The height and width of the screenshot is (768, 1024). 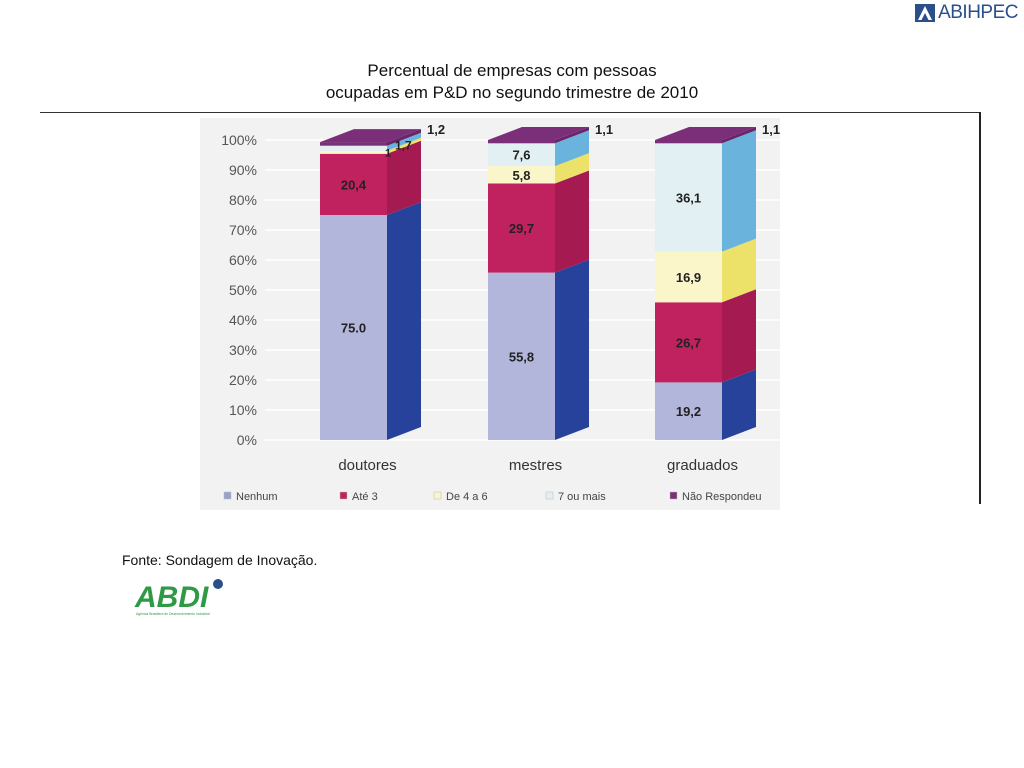 I want to click on y-tick-label: 70%, so click(x=243, y=230).